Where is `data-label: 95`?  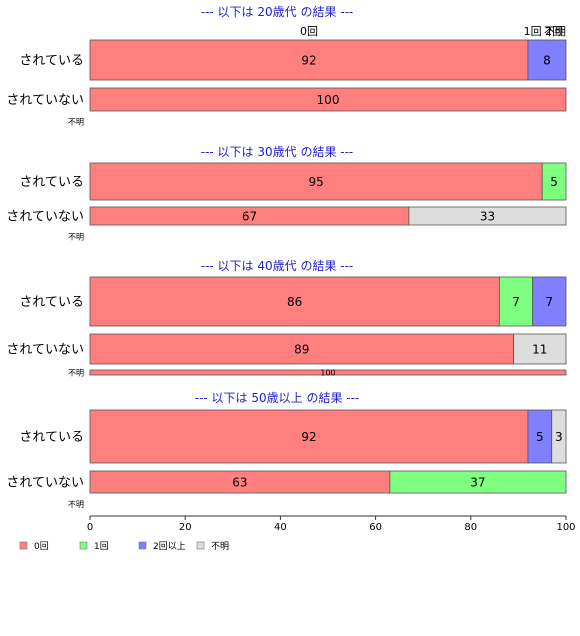
data-label: 95 is located at coordinates (315, 182).